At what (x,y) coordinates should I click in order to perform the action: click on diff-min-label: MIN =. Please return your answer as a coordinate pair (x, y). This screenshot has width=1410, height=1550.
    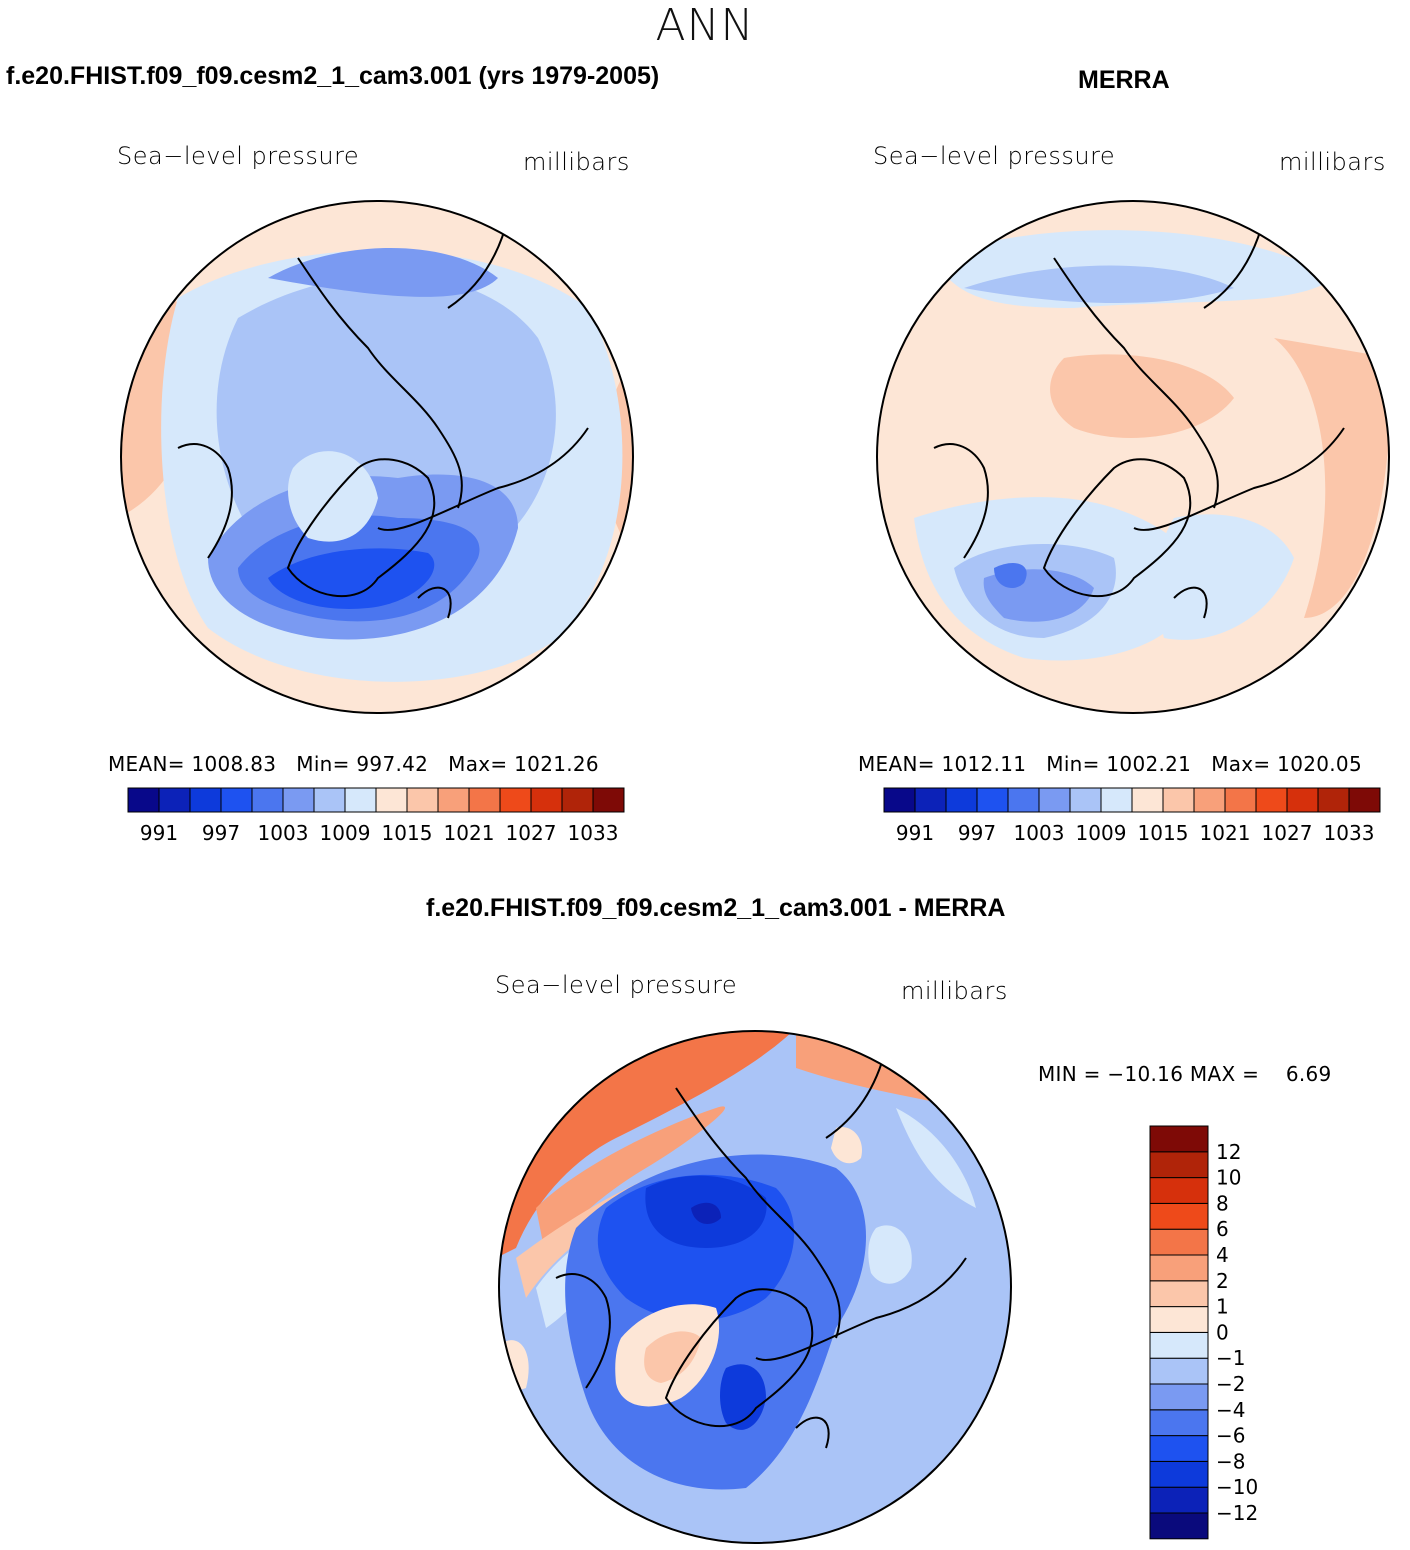
    Looking at the image, I should click on (1069, 1074).